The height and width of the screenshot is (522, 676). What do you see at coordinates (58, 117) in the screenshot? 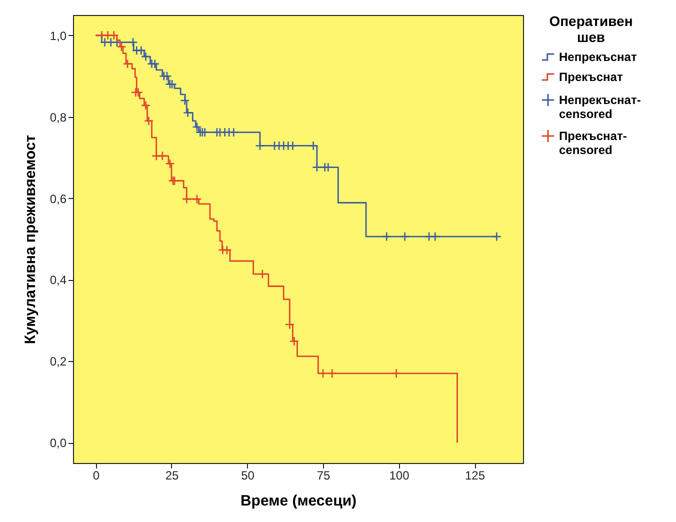
I see `y-tick-label: 0,8` at bounding box center [58, 117].